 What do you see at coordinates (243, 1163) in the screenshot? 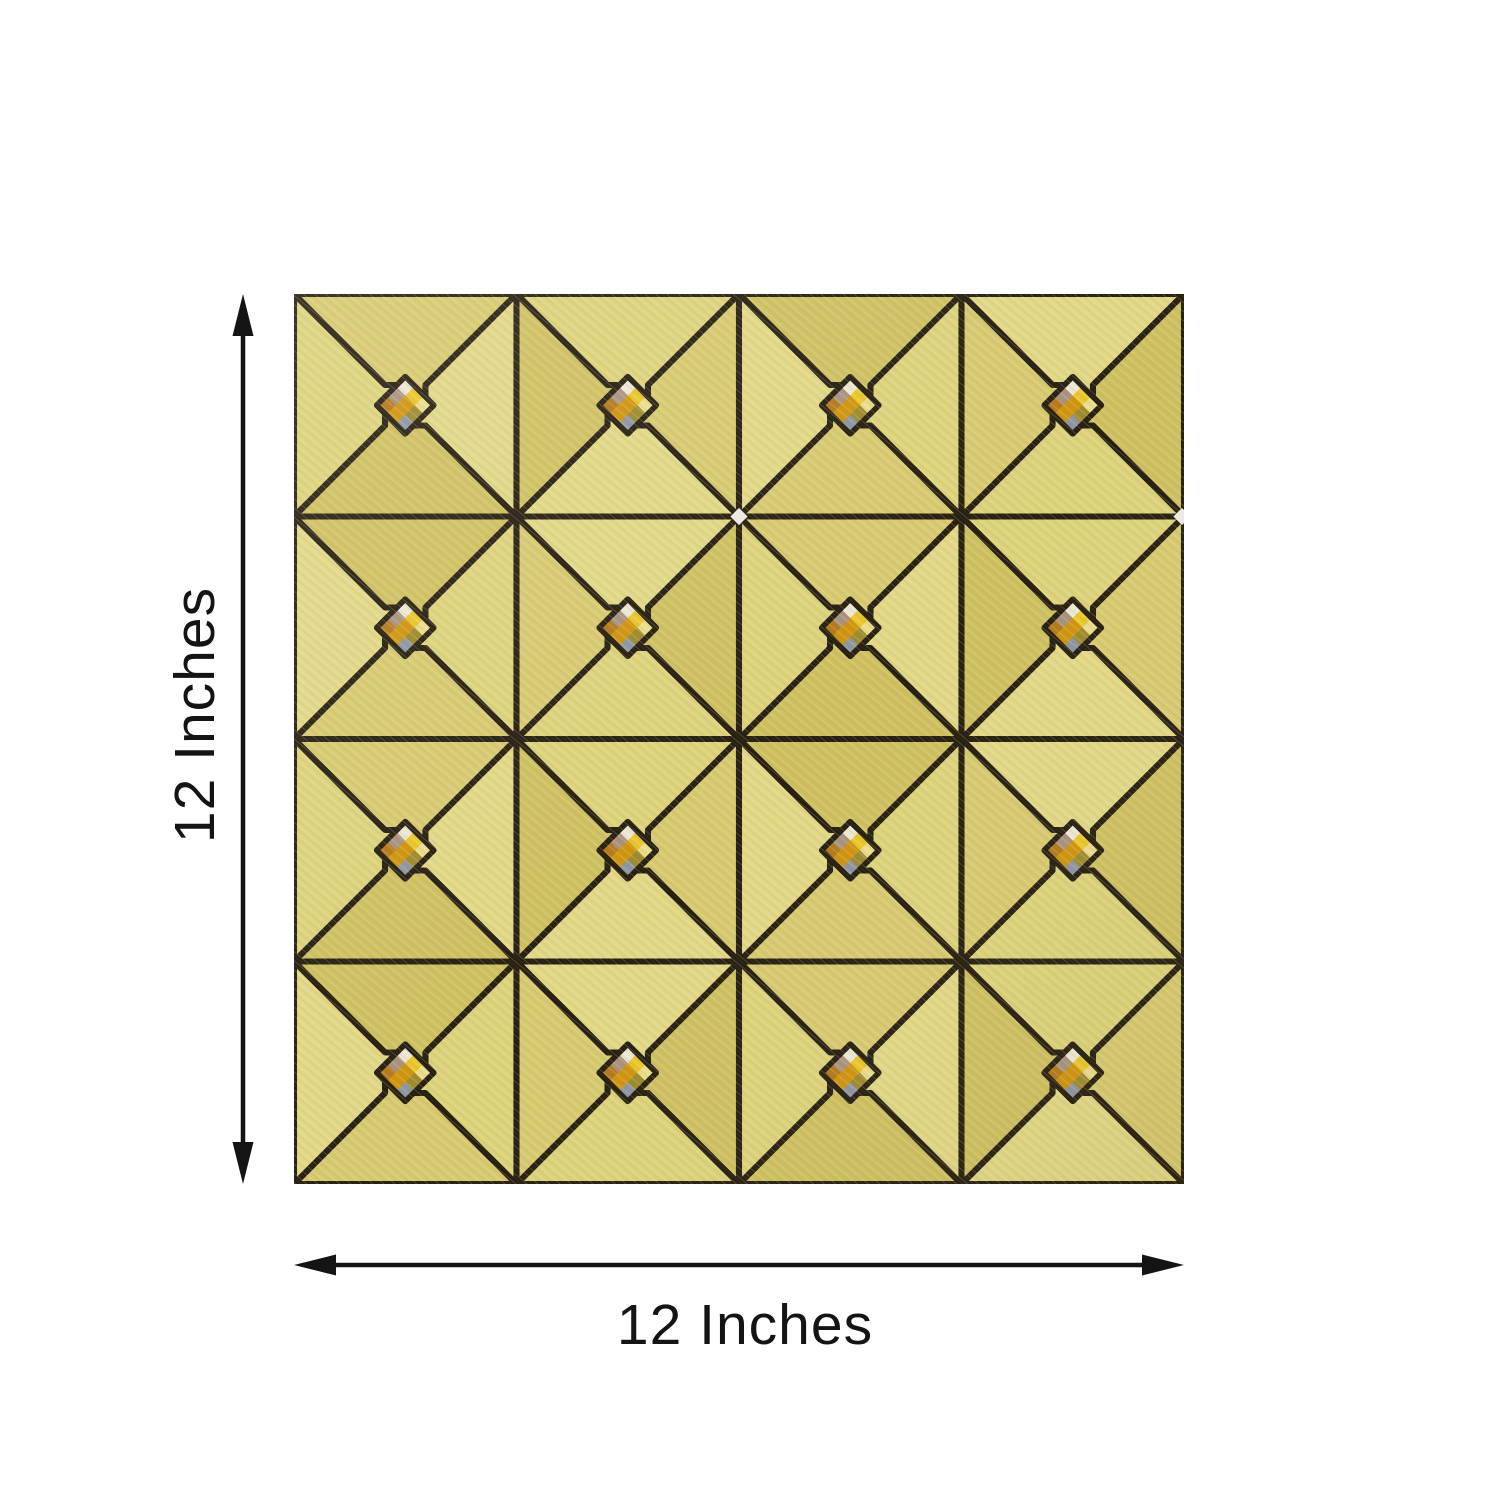
I see `arrowhead-down-icon` at bounding box center [243, 1163].